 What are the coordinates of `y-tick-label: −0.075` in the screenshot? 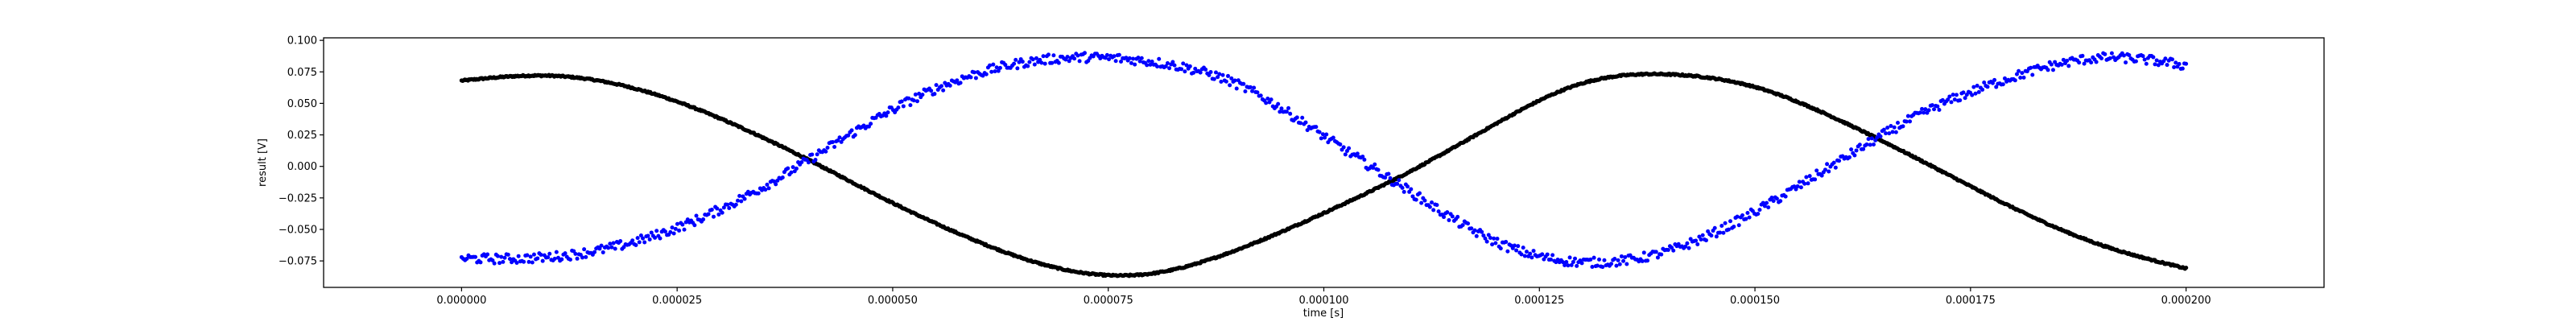 It's located at (298, 262).